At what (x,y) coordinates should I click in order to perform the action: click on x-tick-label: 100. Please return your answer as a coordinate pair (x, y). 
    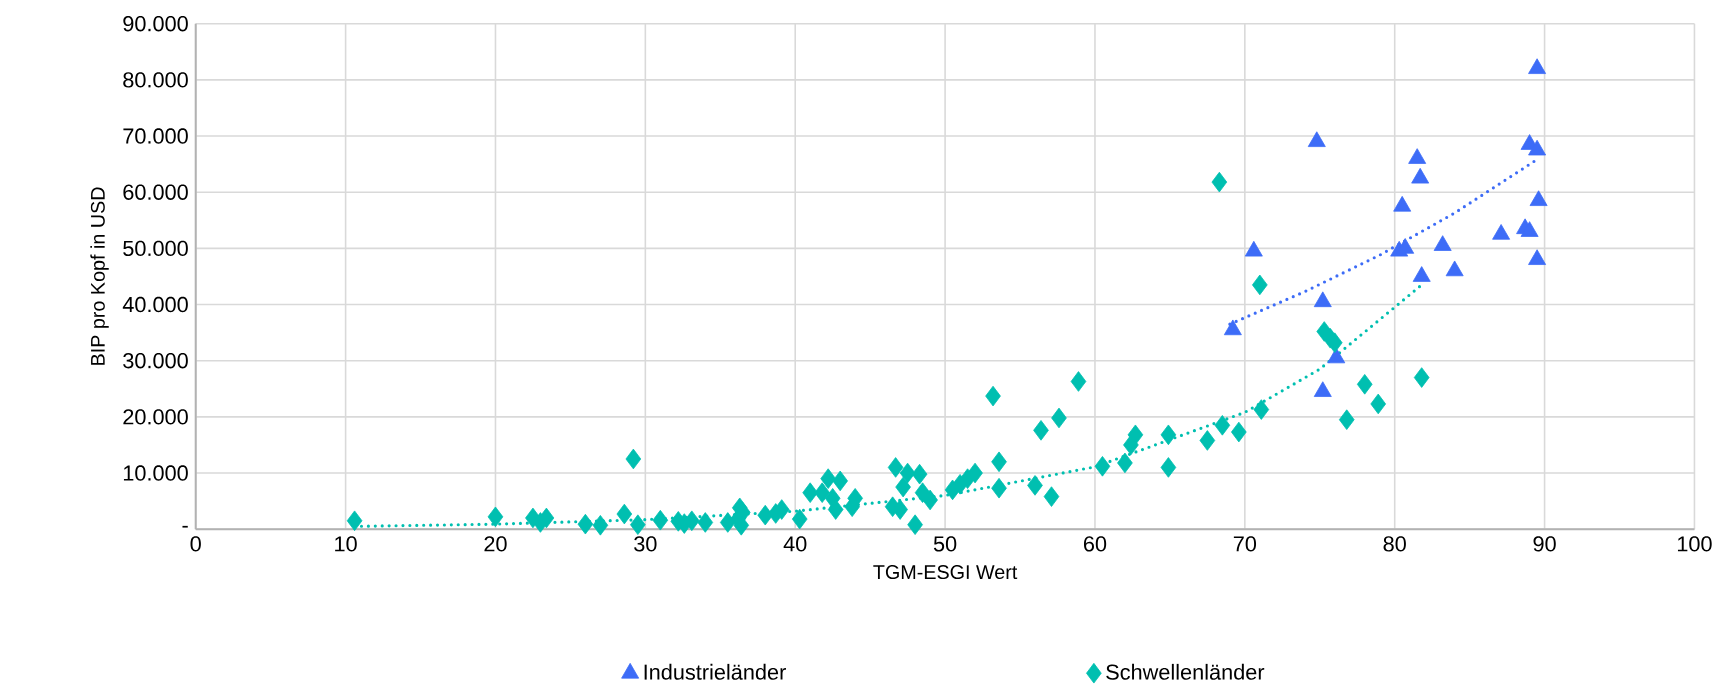
    Looking at the image, I should click on (1694, 544).